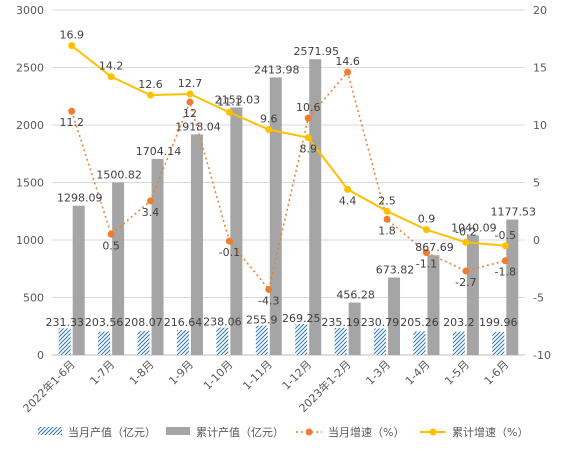  Describe the element at coordinates (103, 373) in the screenshot. I see `x-tick-label: 1-7月` at that location.